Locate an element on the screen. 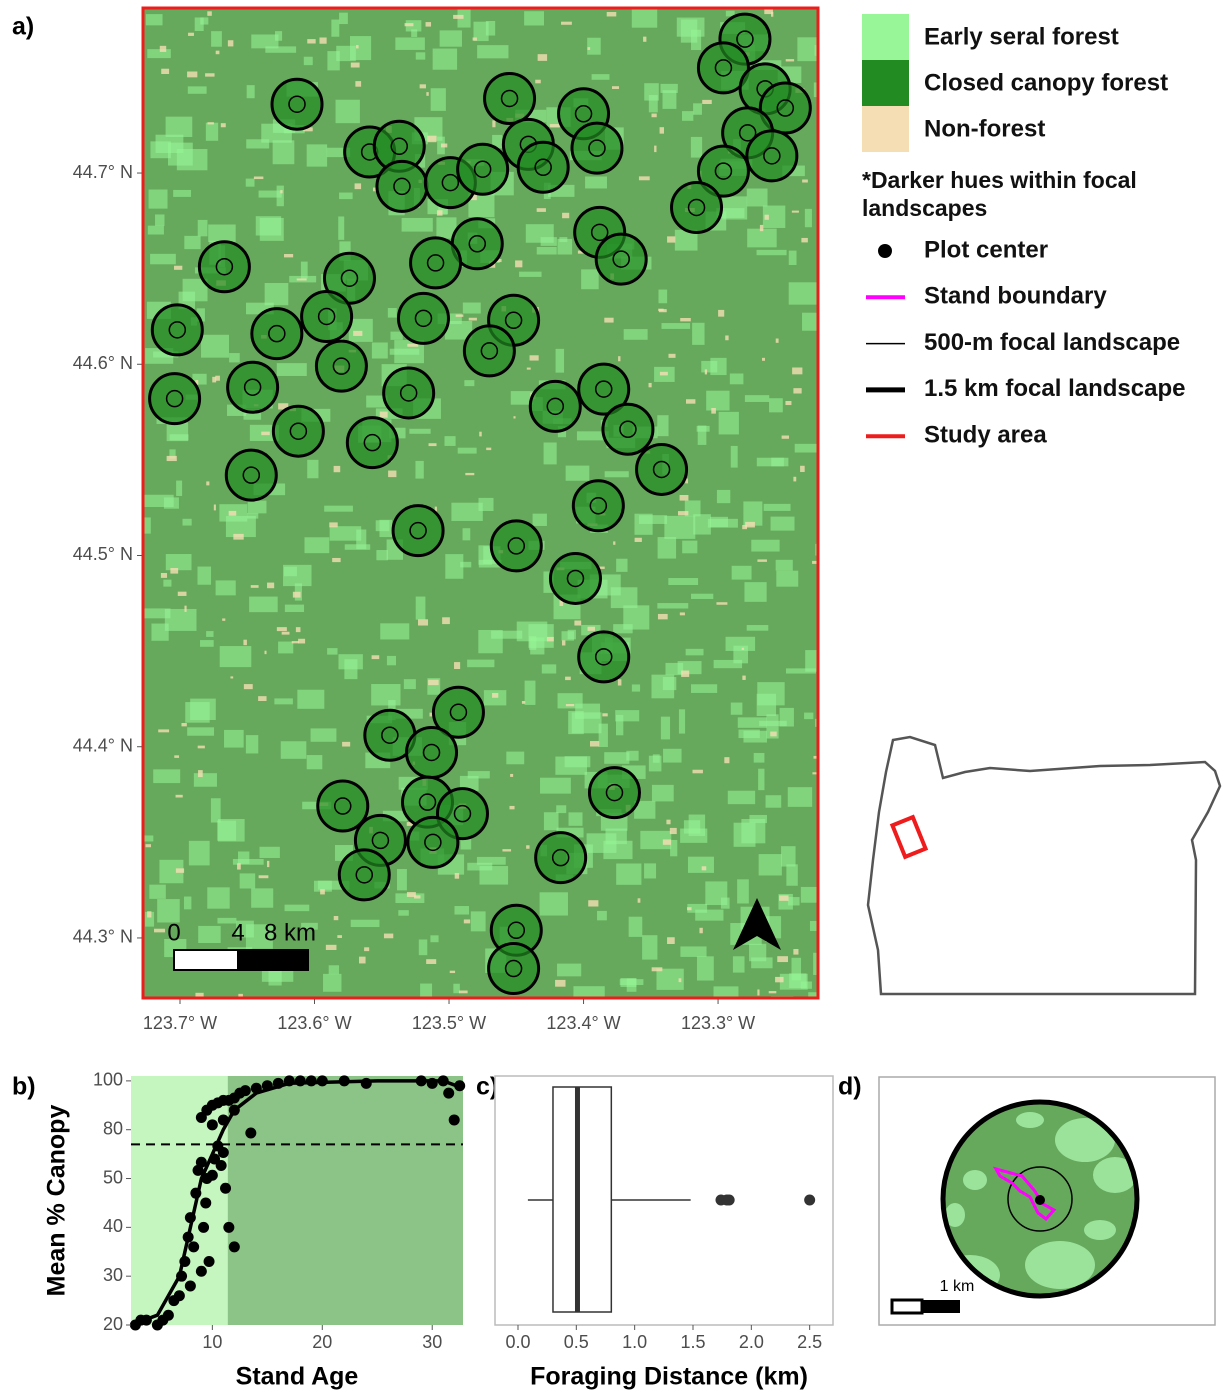  x-tick-label: 123.4° W is located at coordinates (583, 1023).